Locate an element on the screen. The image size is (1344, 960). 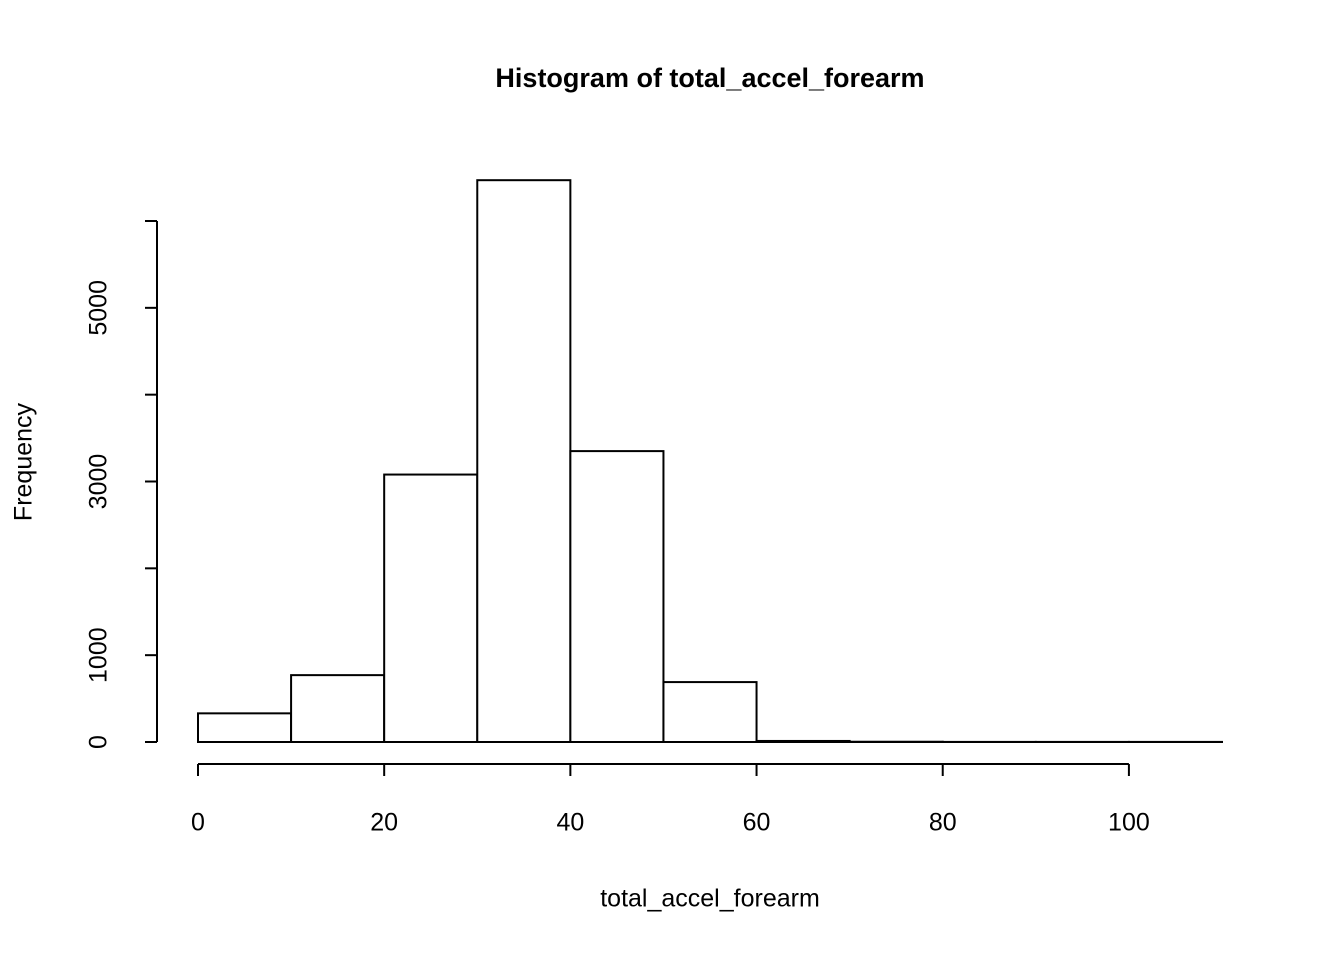
y-tick-label: 5000 is located at coordinates (99, 308).